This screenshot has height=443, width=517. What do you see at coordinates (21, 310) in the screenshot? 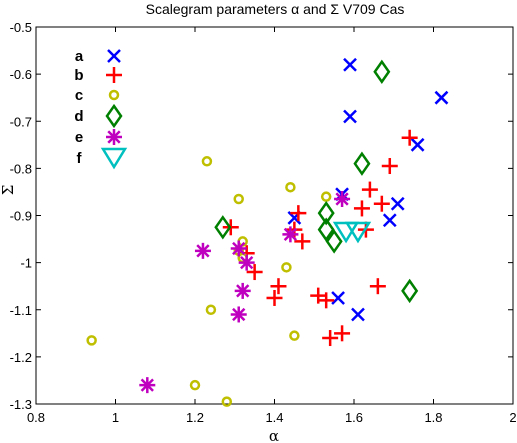
I see `y-tick-label: -1.1` at bounding box center [21, 310].